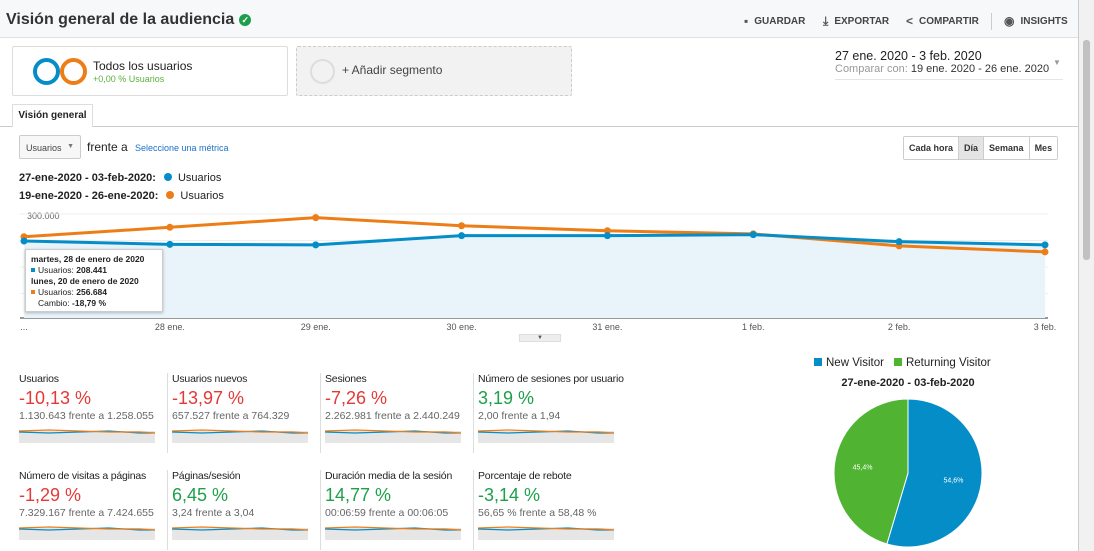 This screenshot has width=1094, height=551. I want to click on divider, so click(167, 413).